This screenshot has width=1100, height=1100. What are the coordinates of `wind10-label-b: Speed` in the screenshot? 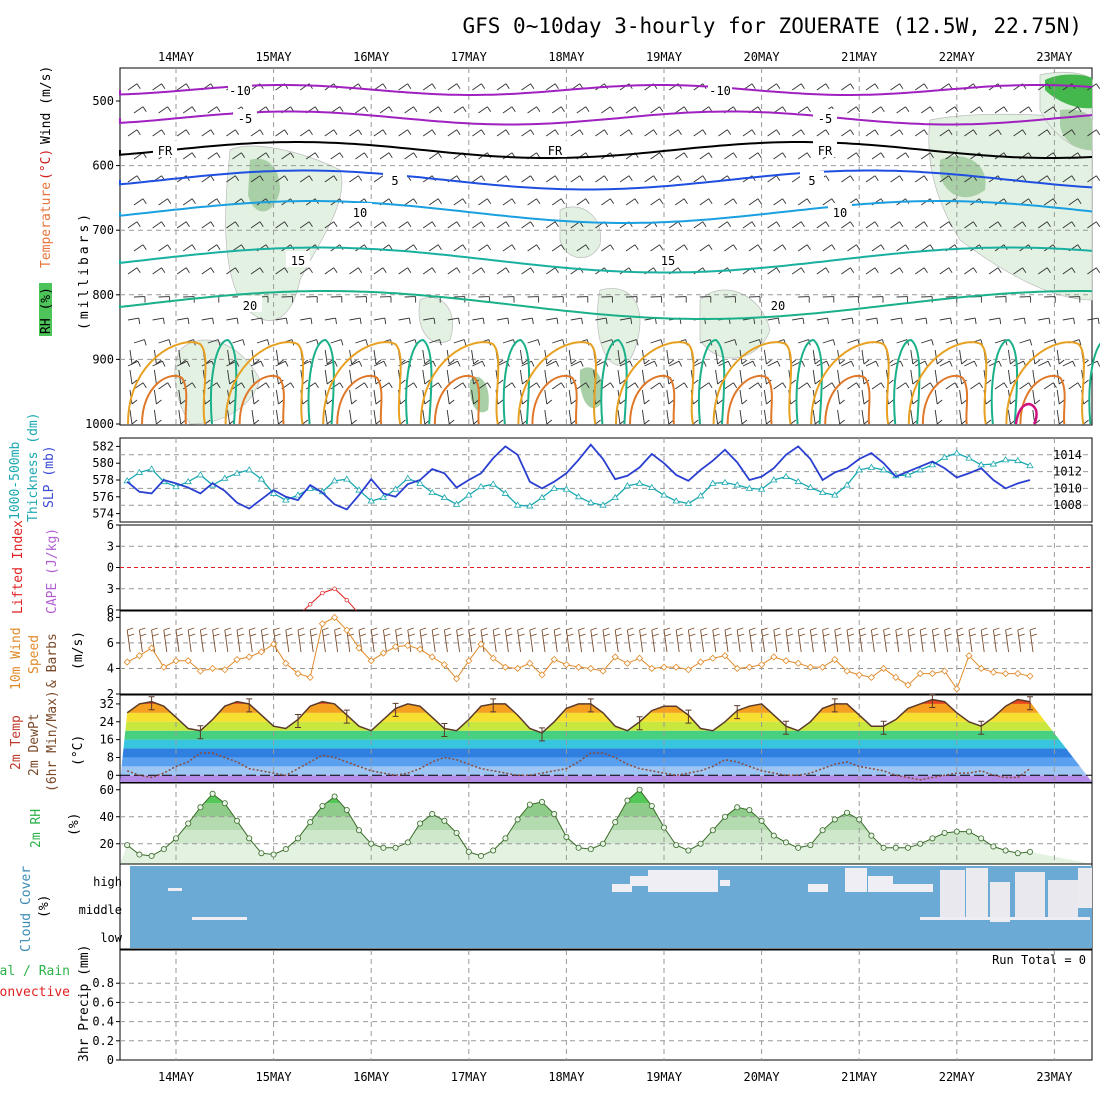 It's located at (34, 654).